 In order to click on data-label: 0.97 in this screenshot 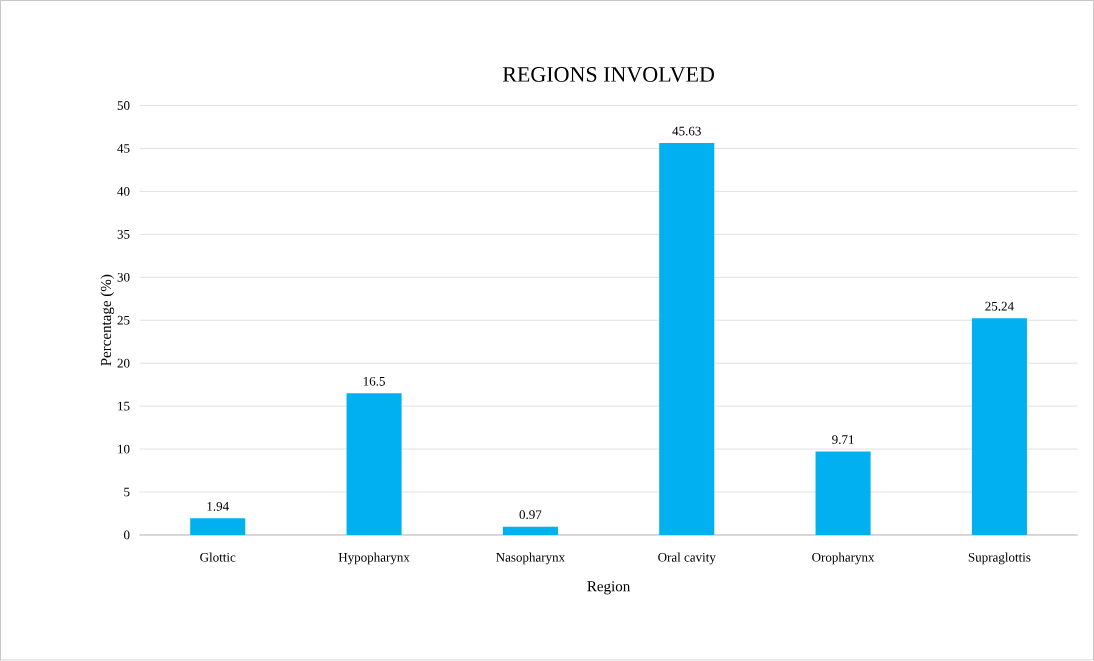, I will do `click(530, 515)`.